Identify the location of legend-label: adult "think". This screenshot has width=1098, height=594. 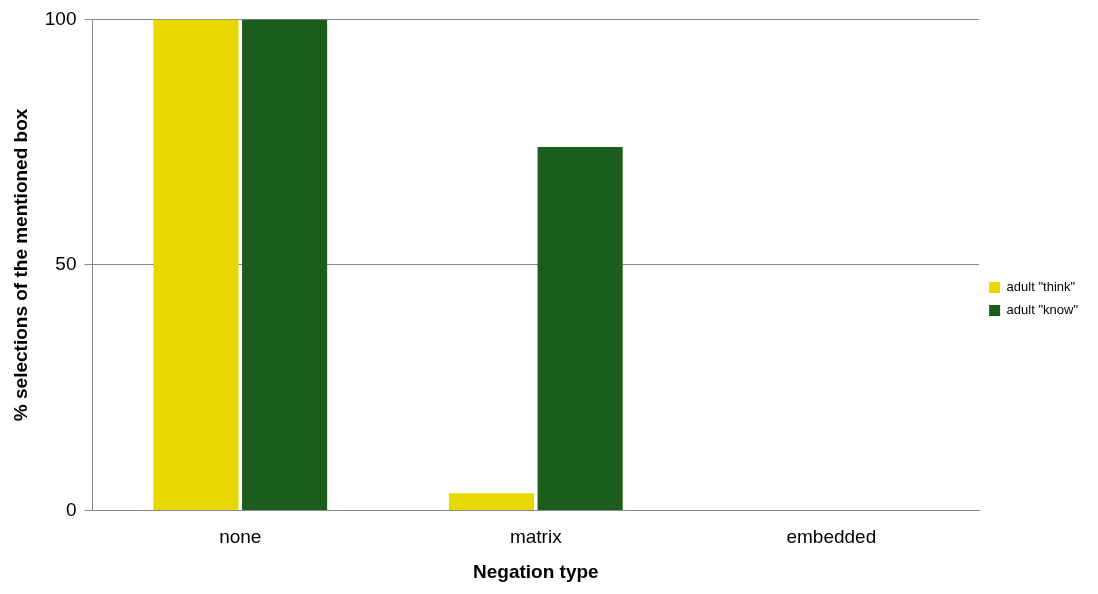
(1041, 287).